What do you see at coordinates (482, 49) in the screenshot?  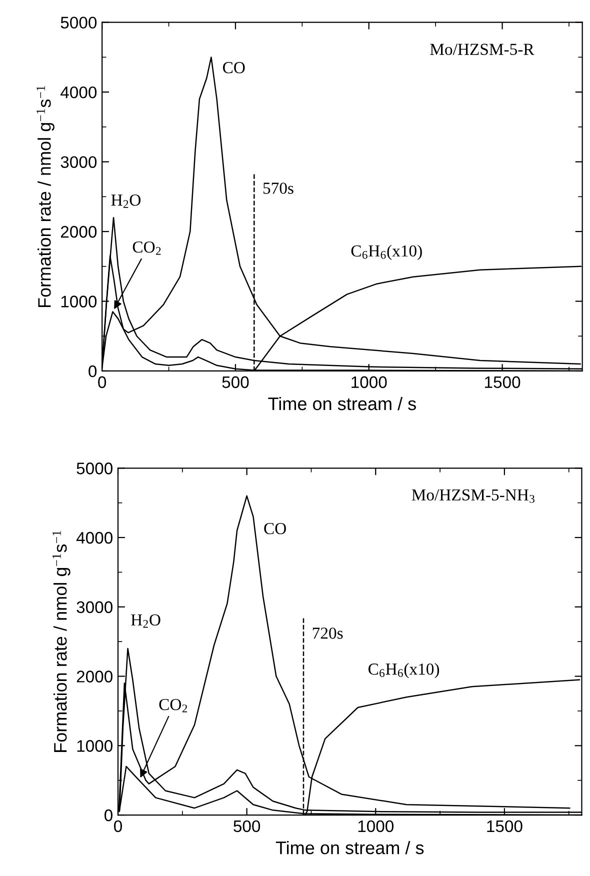 I see `text: Mo/HZSM-5-R` at bounding box center [482, 49].